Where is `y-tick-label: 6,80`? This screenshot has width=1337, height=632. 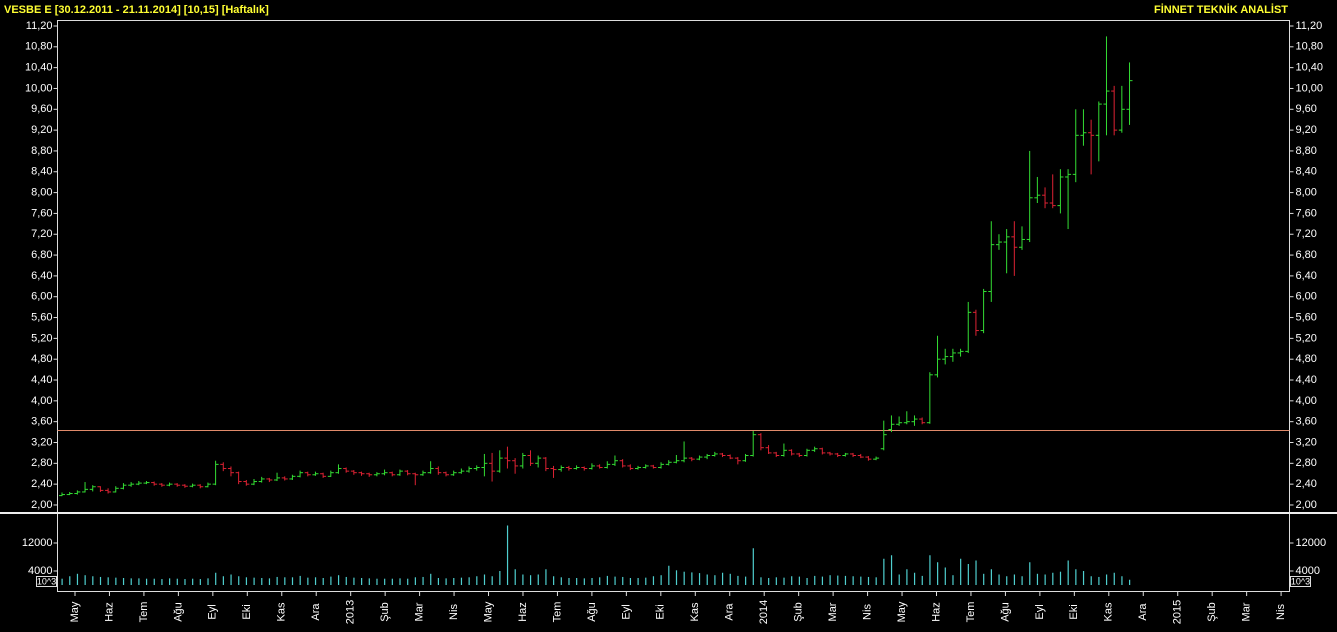
y-tick-label: 6,80 is located at coordinates (41, 255).